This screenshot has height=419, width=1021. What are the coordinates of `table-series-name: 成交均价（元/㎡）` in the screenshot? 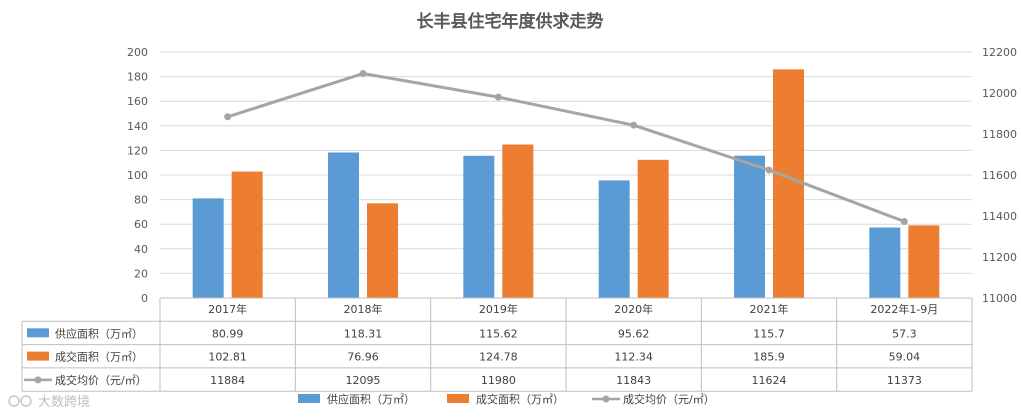 It's located at (101, 380).